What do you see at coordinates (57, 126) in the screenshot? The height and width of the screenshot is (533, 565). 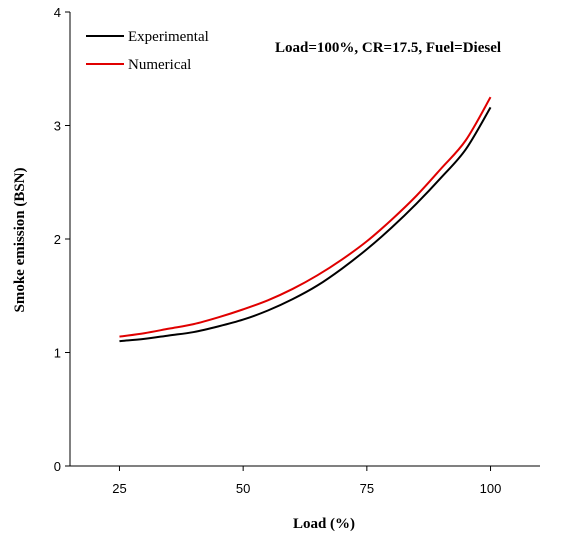 I see `y-tick-label: 3` at bounding box center [57, 126].